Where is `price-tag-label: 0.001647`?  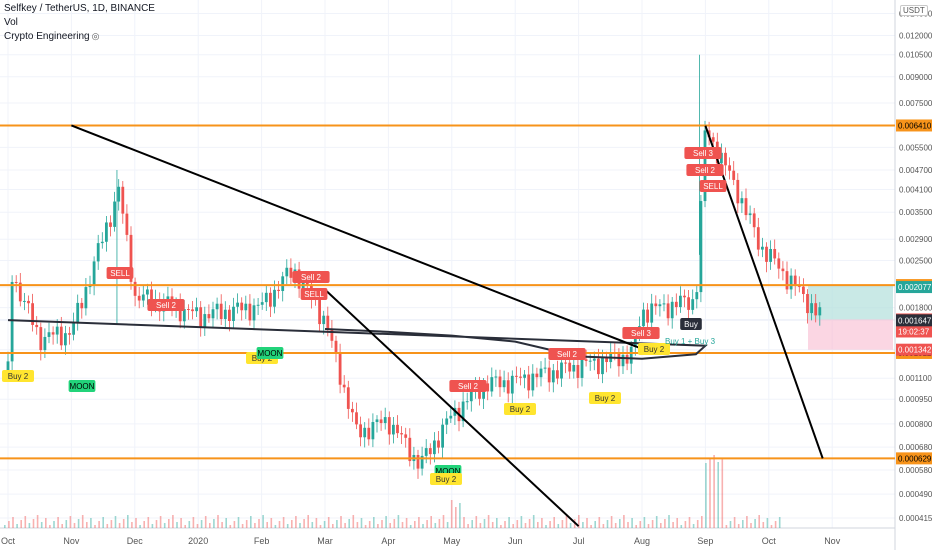 price-tag-label: 0.001647 is located at coordinates (915, 320).